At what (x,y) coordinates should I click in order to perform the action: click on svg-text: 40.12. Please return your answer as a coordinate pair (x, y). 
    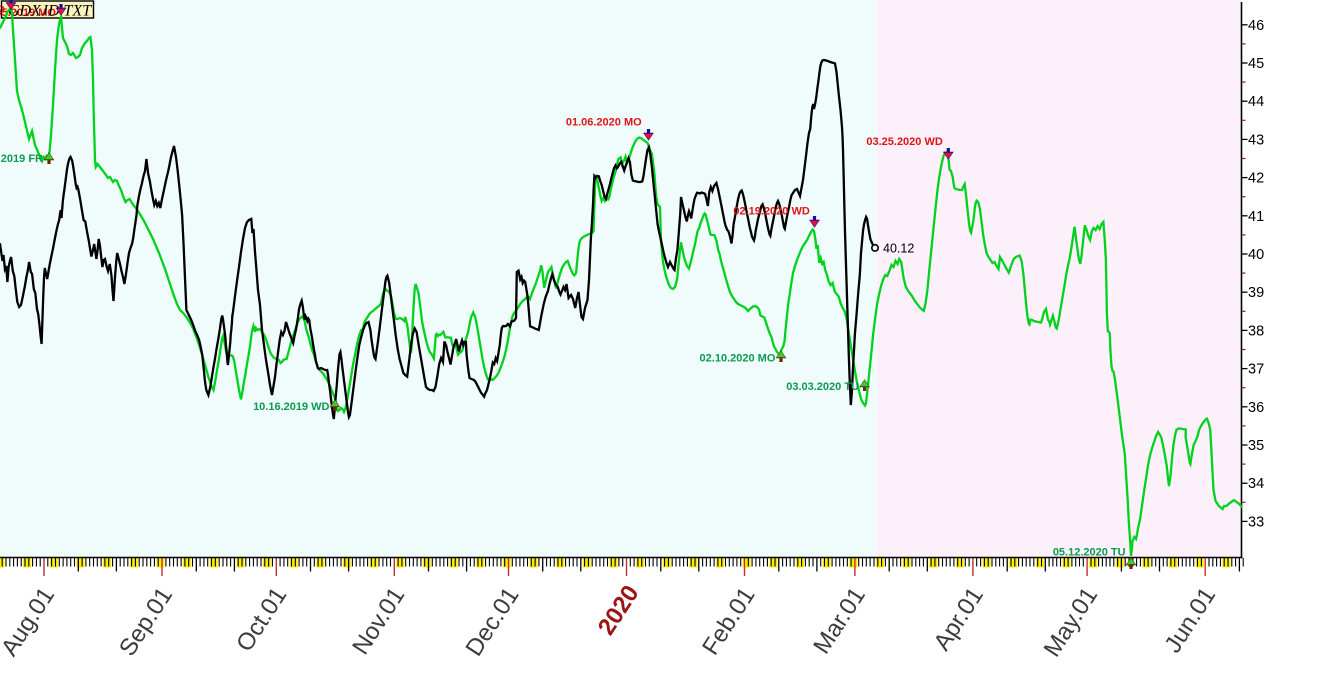
    Looking at the image, I should click on (898, 249).